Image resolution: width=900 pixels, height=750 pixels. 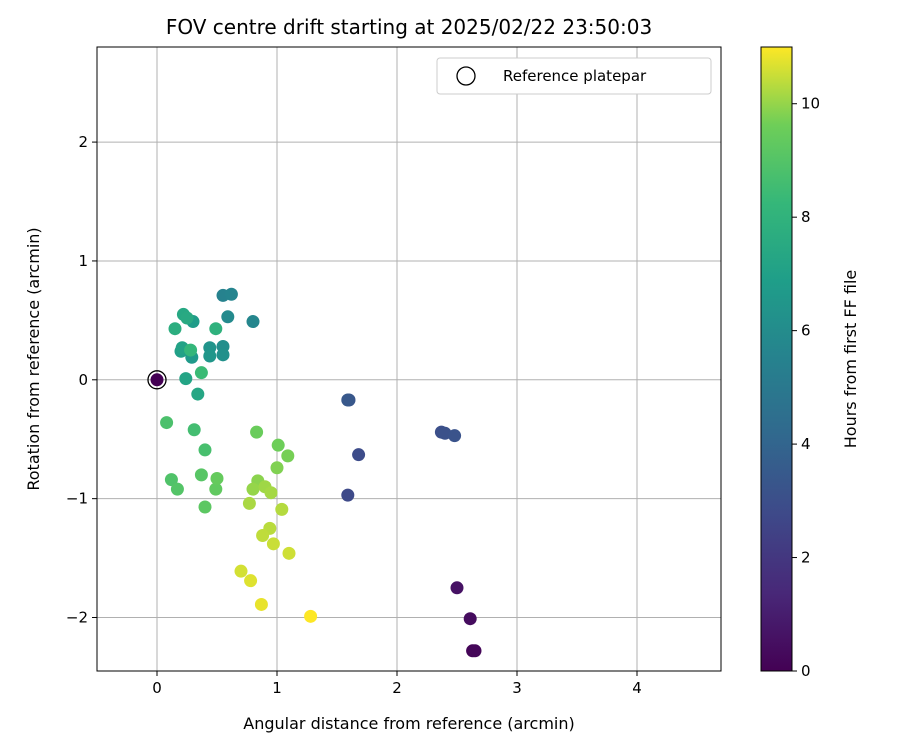 What do you see at coordinates (806, 671) in the screenshot?
I see `colorbar-tick-label: 0` at bounding box center [806, 671].